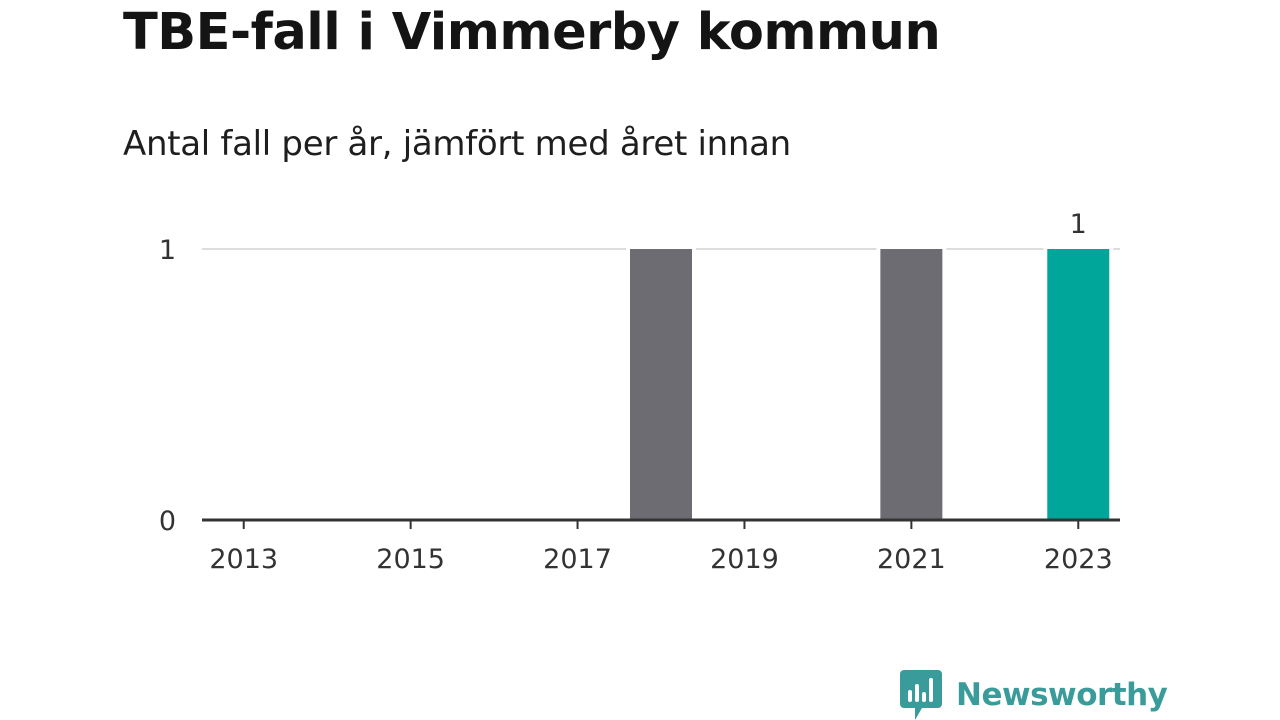  I want to click on data-label: 1, so click(1078, 224).